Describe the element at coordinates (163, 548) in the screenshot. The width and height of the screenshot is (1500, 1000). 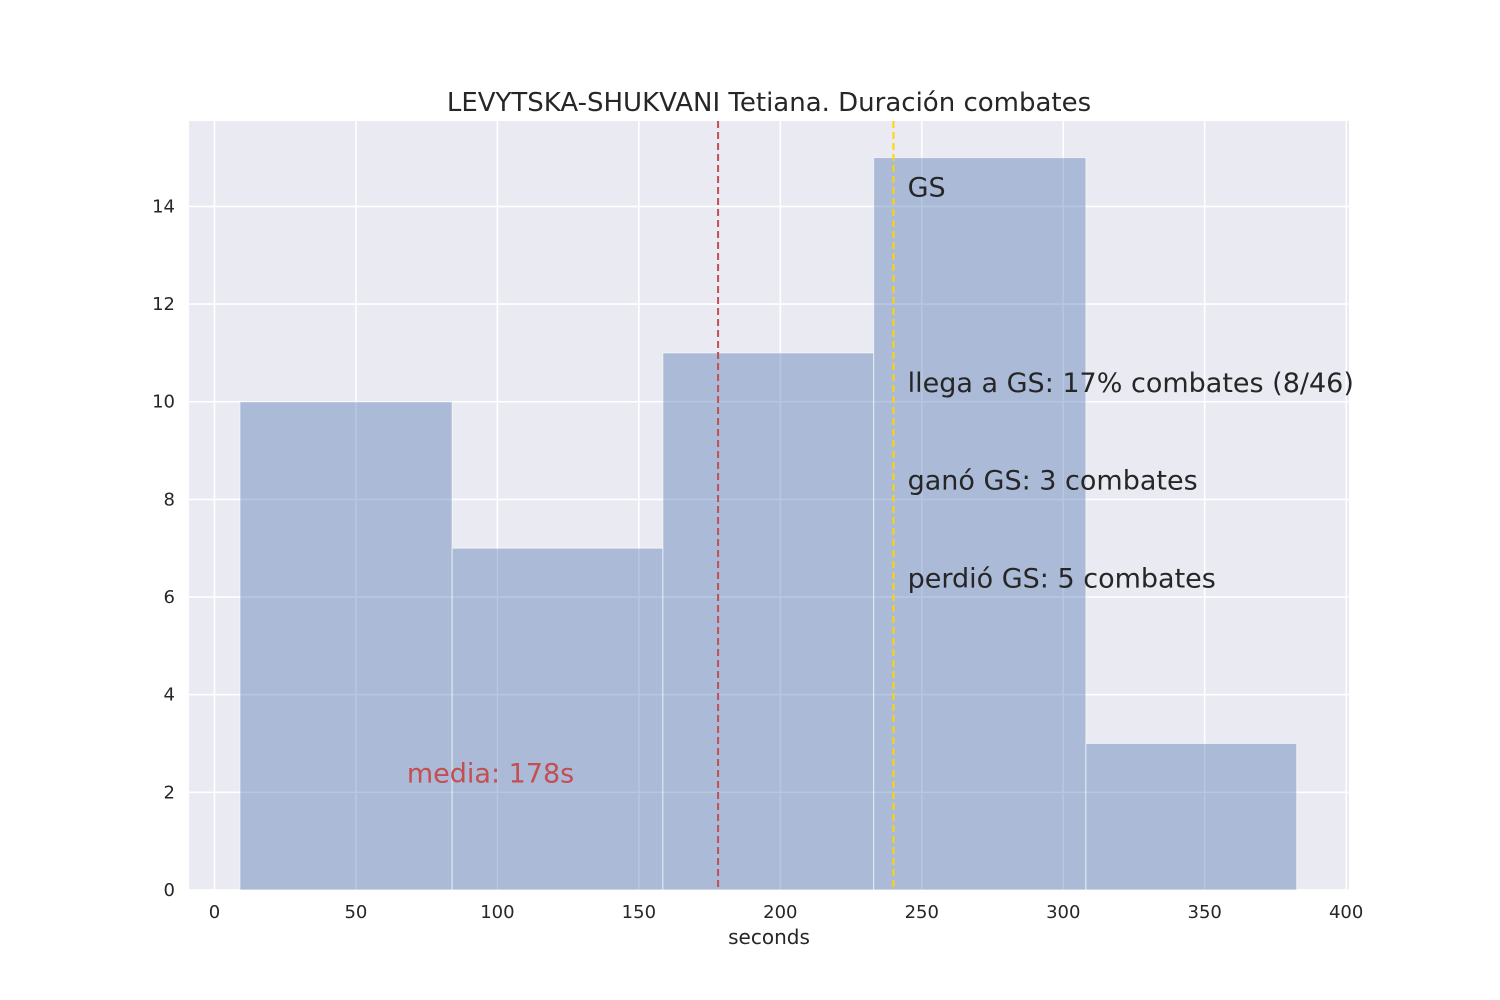
I see `y-tick-labels: 0 2 4 6 8 10 12 14` at that location.